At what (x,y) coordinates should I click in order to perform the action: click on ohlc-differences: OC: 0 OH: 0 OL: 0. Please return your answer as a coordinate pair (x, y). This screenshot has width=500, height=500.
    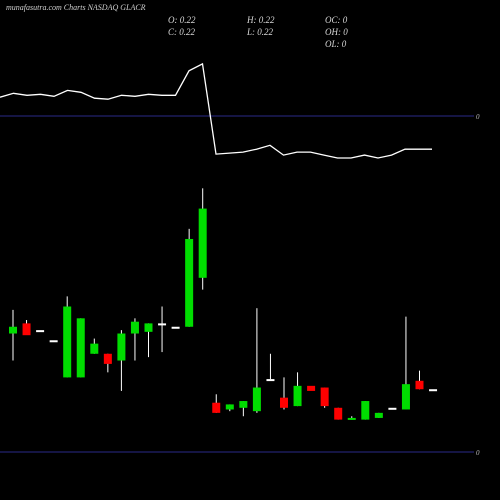
    Looking at the image, I should click on (336, 32).